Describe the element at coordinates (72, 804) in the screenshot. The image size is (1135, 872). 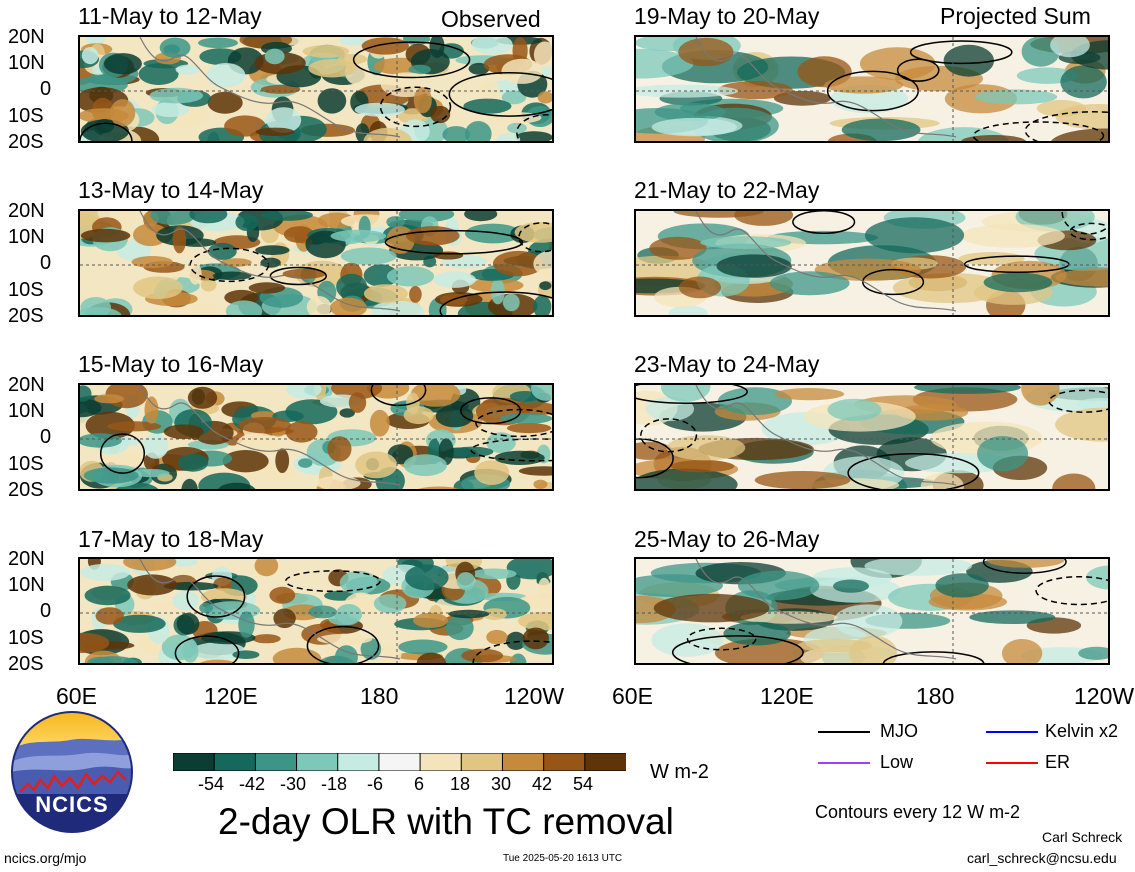
I see `logo-text: NCICS` at that location.